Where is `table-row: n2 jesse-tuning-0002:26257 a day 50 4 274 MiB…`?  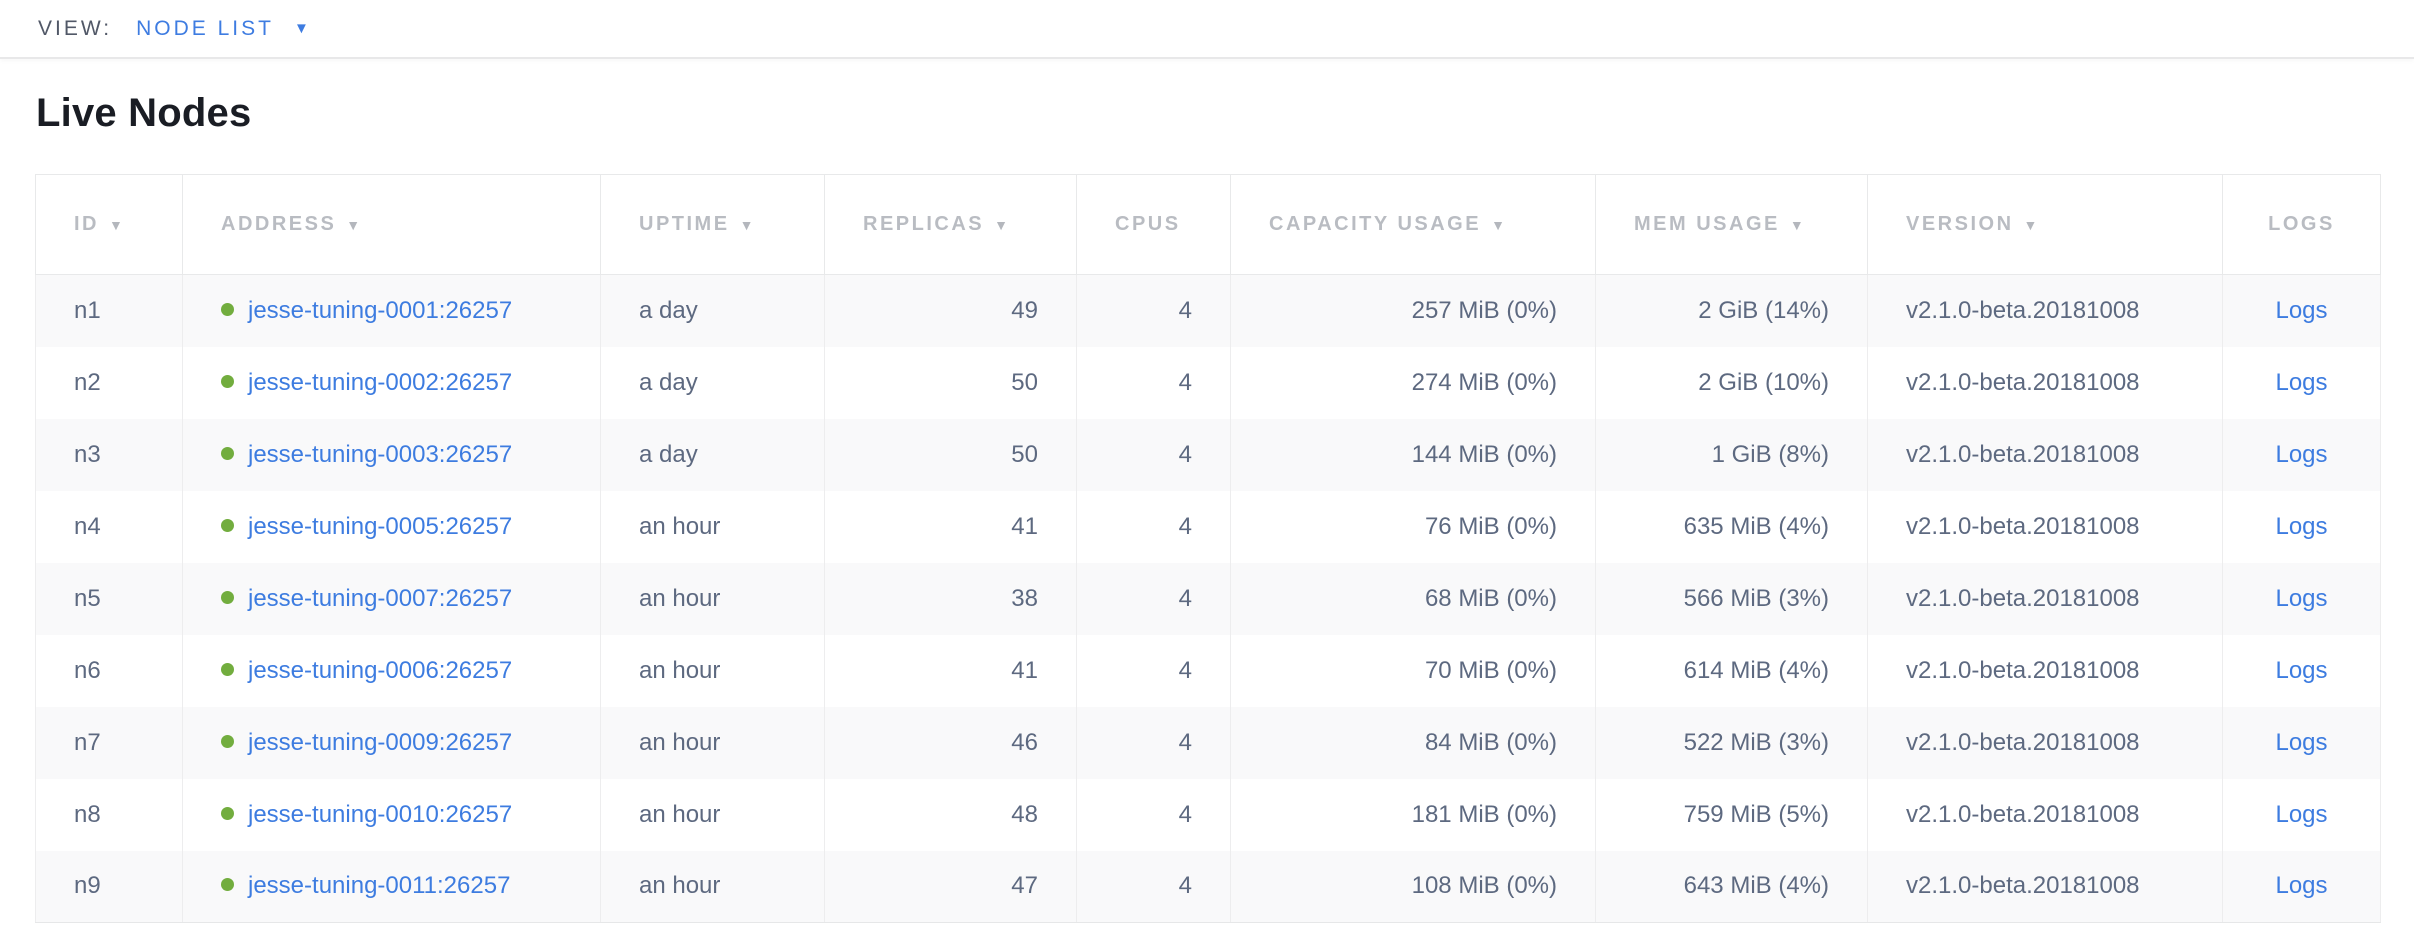 table-row: n2 jesse-tuning-0002:26257 a day 50 4 274 MiB… is located at coordinates (1208, 382).